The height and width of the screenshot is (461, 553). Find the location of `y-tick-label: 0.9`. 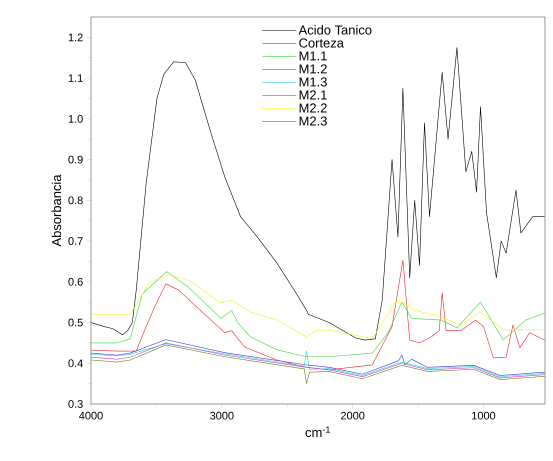

y-tick-label: 0.9 is located at coordinates (75, 160).